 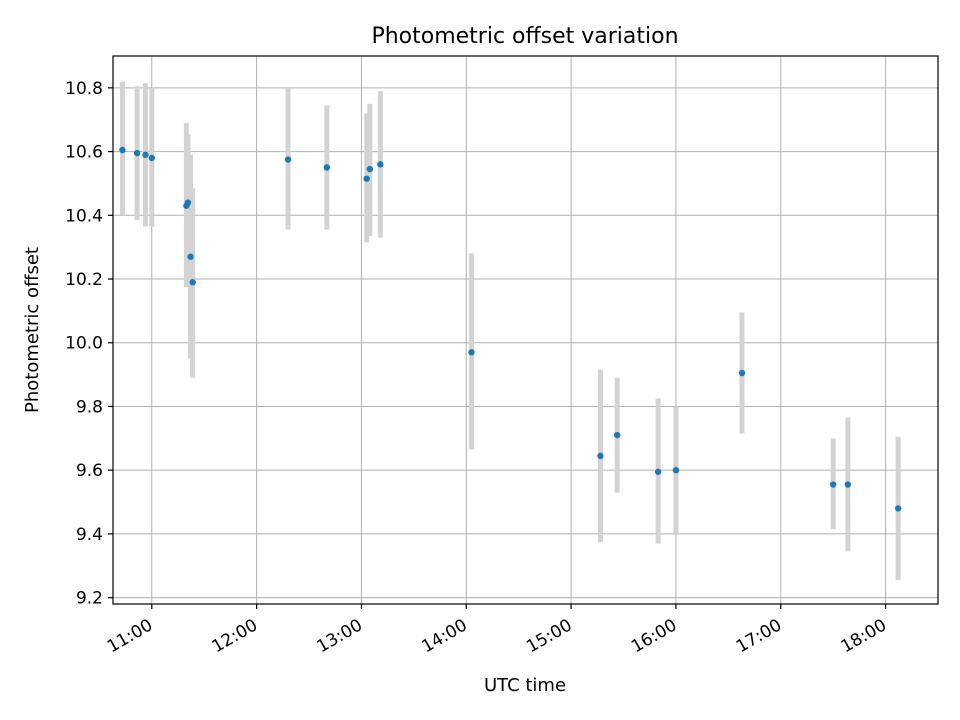 What do you see at coordinates (759, 636) in the screenshot?
I see `x-tick-label: 17:00` at bounding box center [759, 636].